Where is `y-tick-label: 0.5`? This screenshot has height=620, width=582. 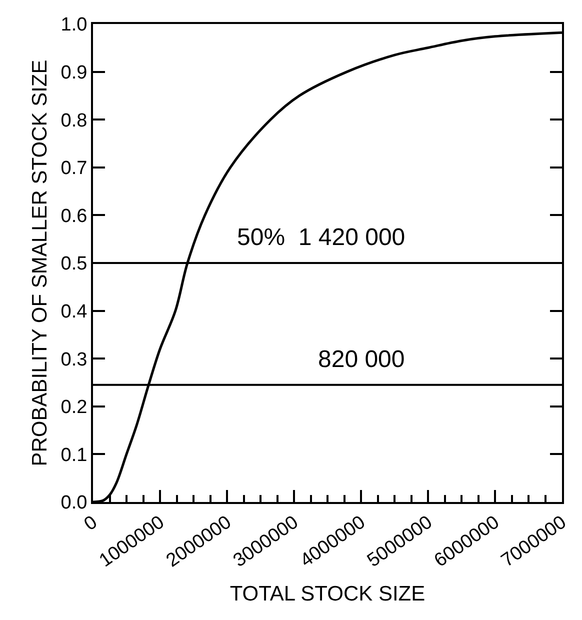 y-tick-label: 0.5 is located at coordinates (74, 264).